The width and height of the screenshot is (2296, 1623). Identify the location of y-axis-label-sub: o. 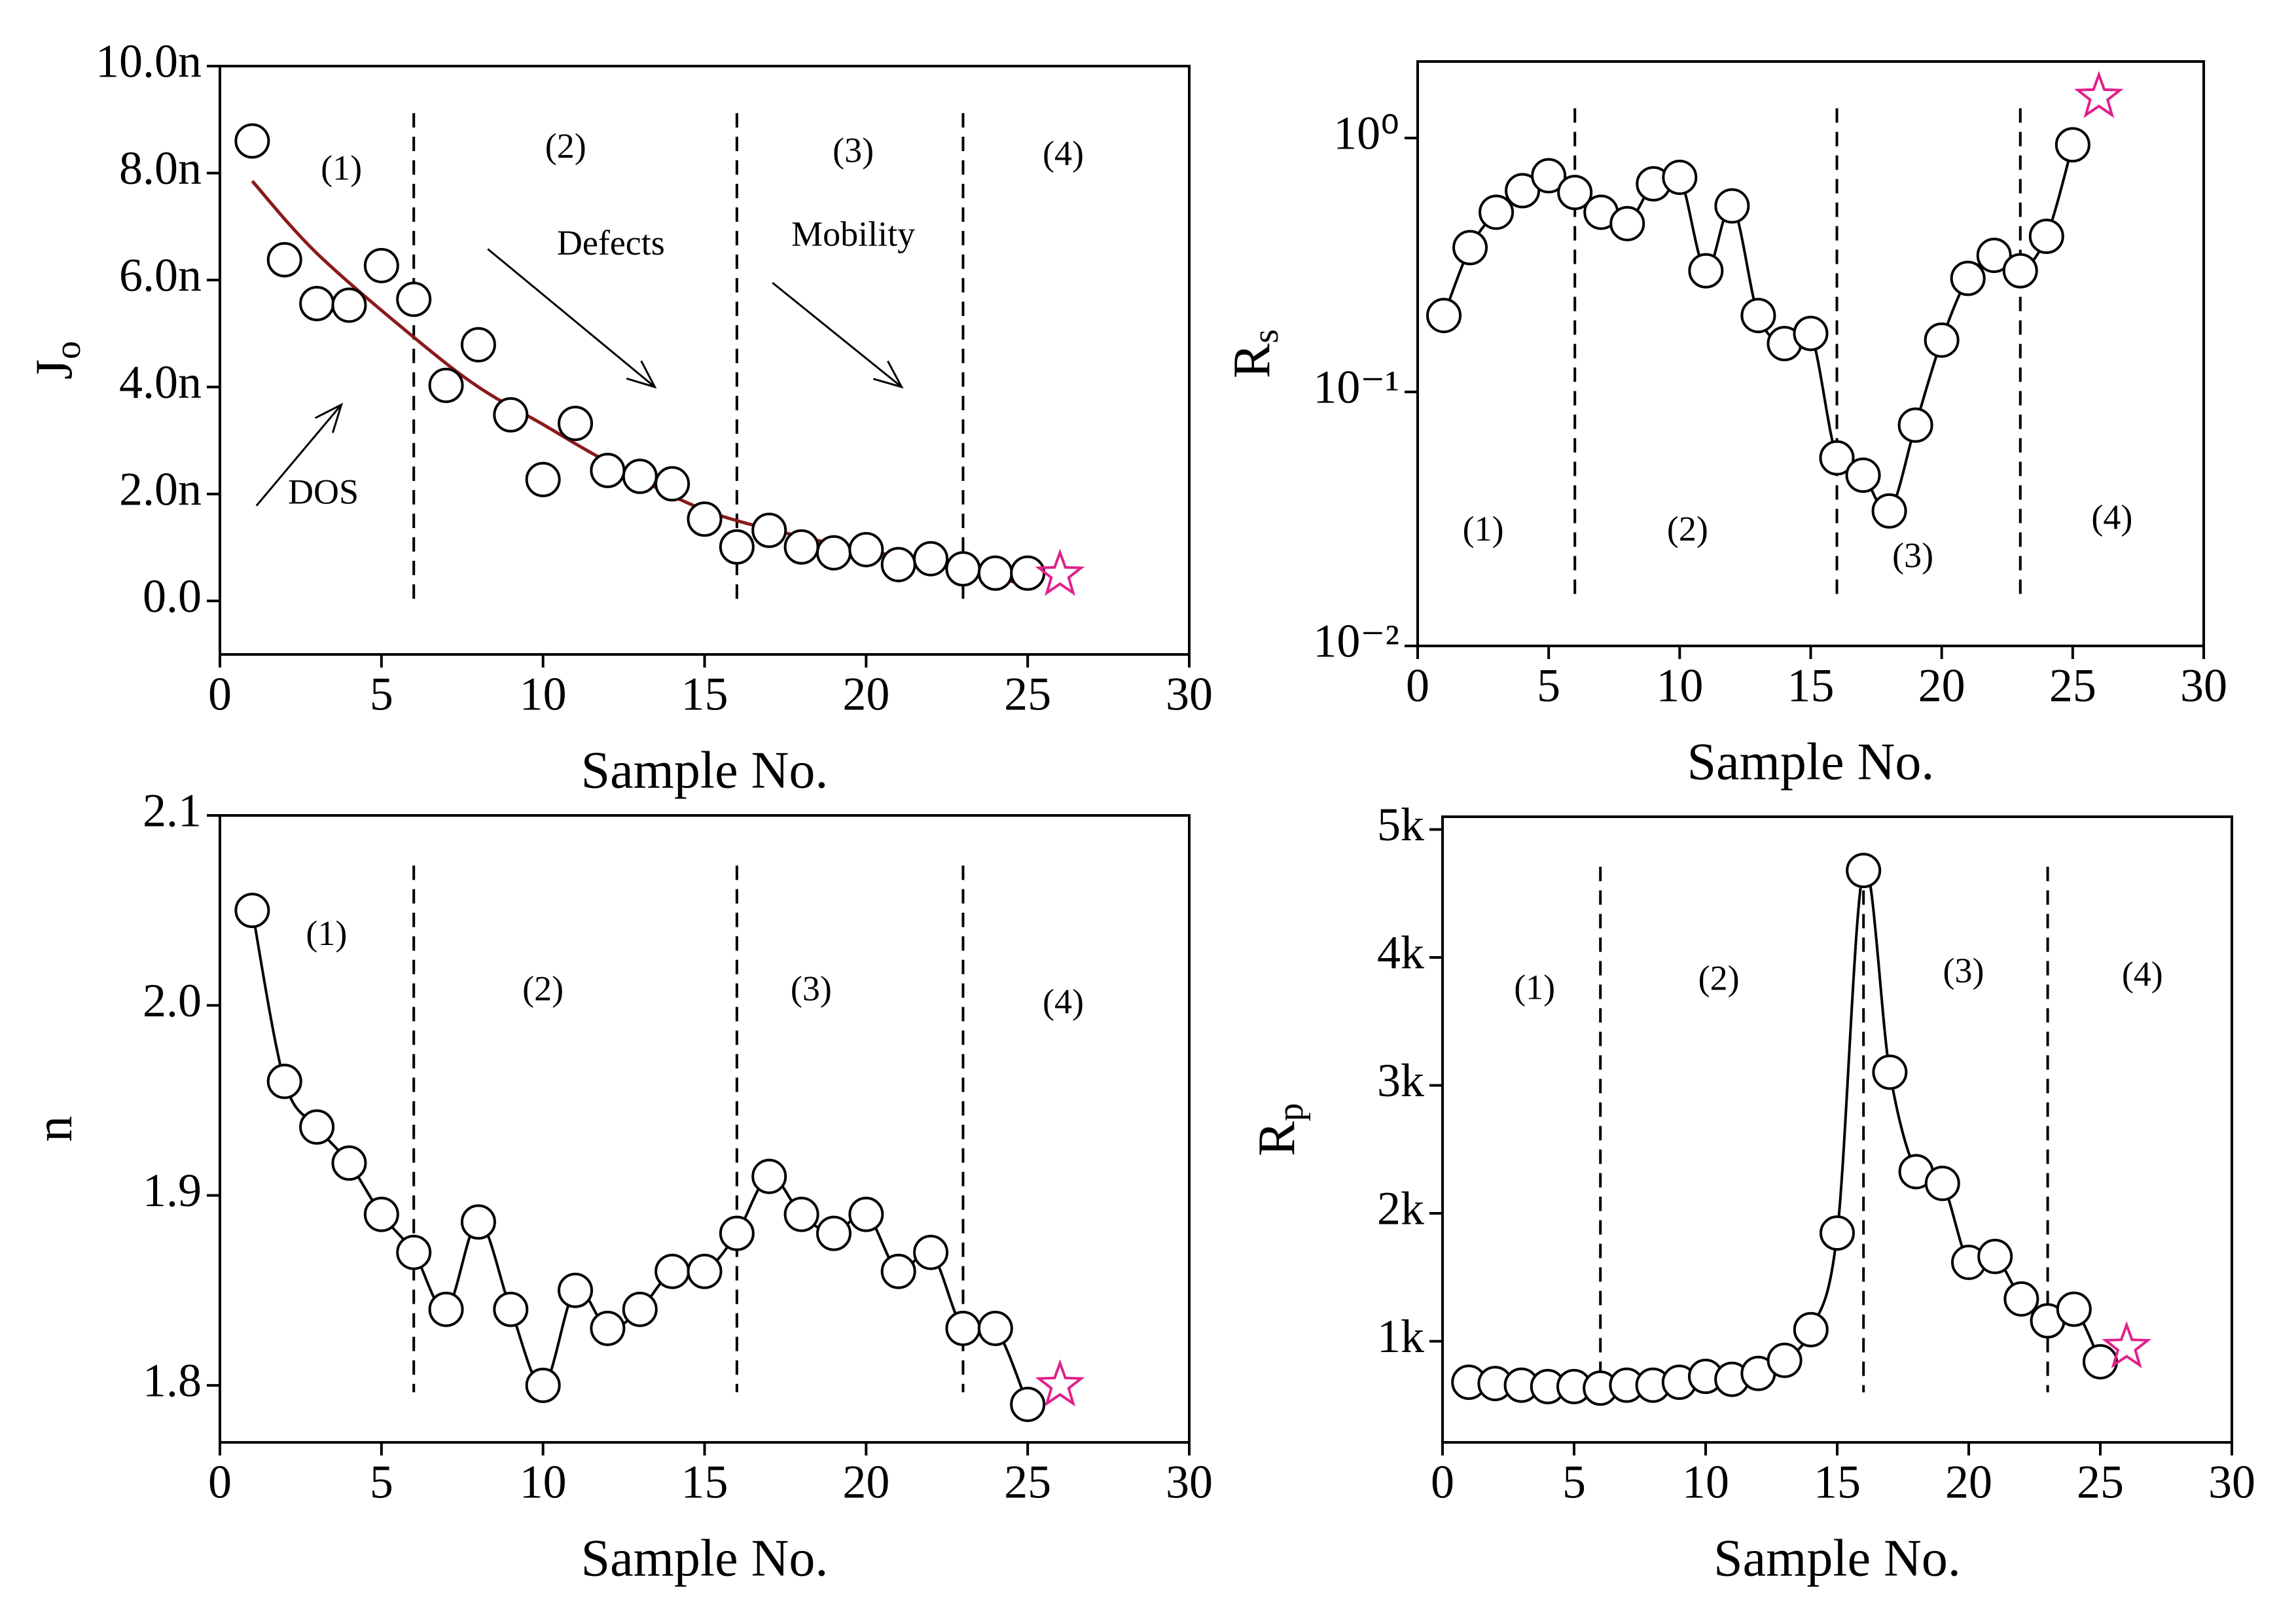
(68, 350).